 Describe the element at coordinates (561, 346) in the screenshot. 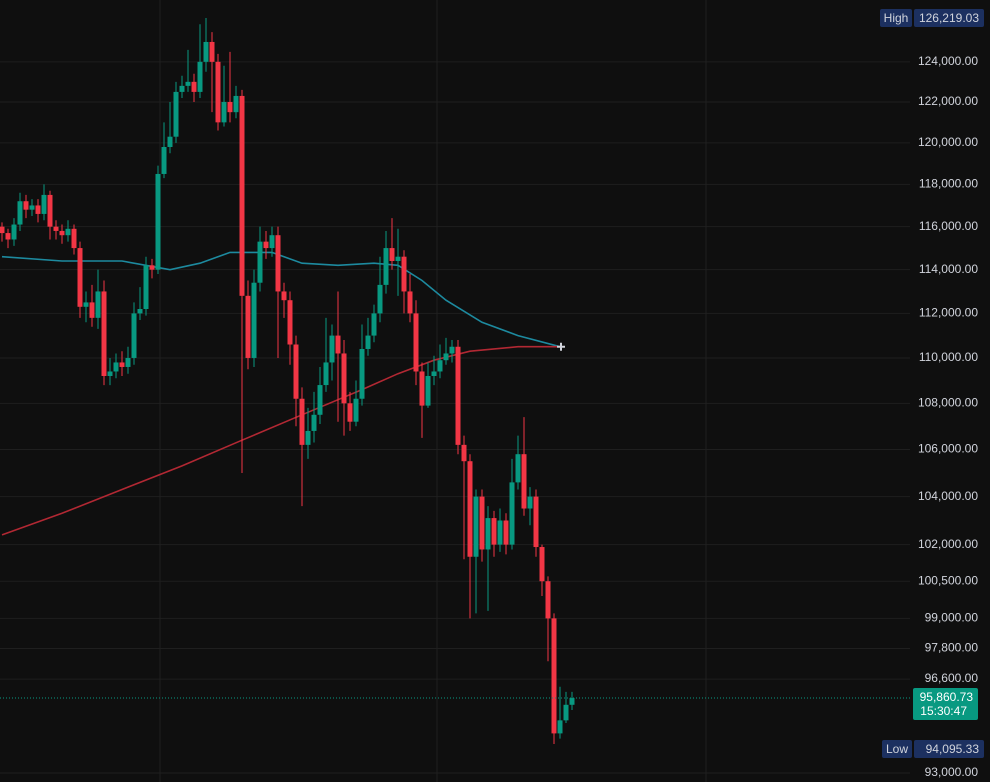

I see `crosshair-marker` at that location.